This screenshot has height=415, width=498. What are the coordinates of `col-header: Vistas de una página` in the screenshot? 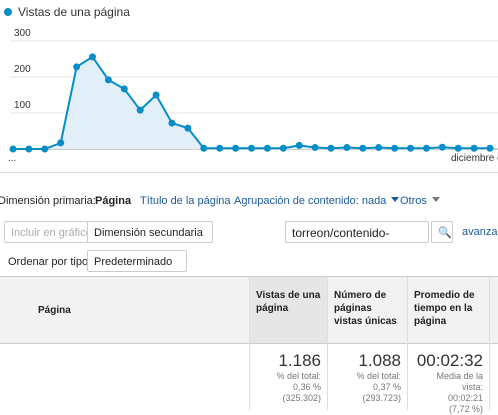 It's located at (289, 310).